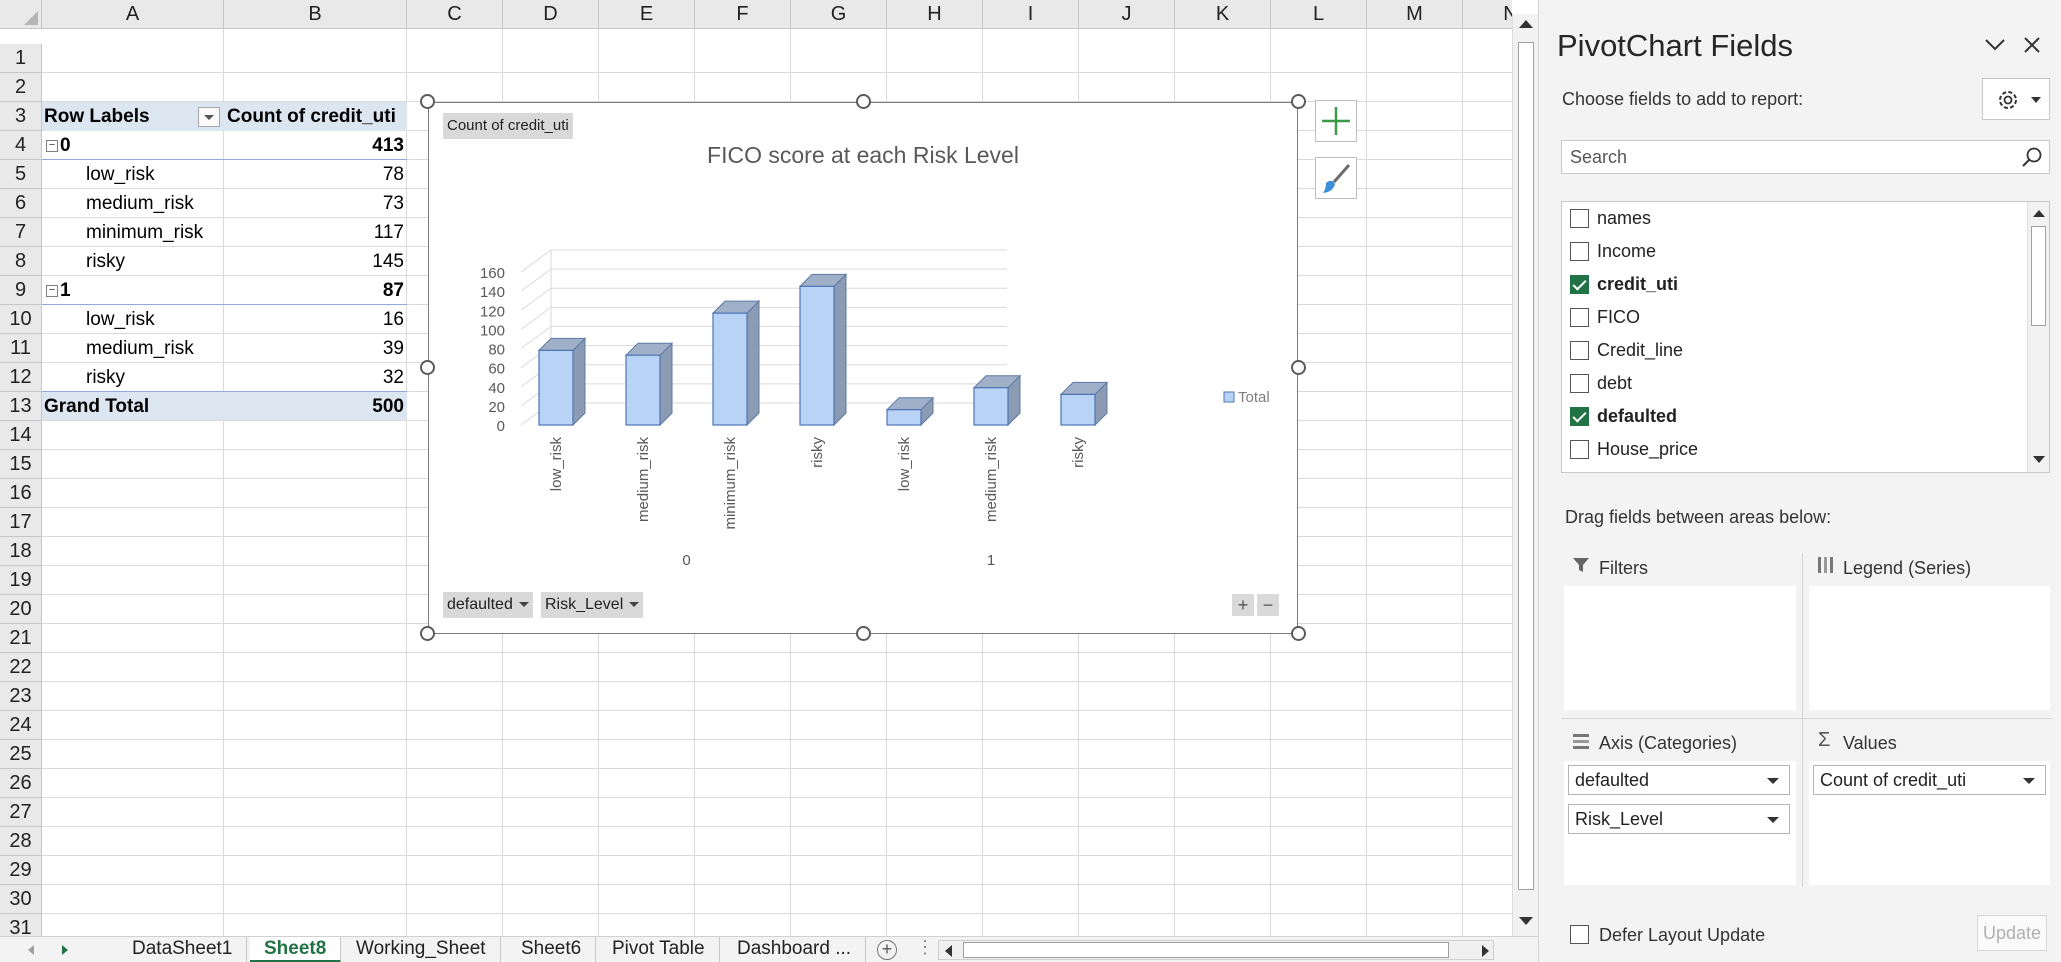 The width and height of the screenshot is (2061, 962). Describe the element at coordinates (21, 493) in the screenshot. I see `row-header-16: 16` at that location.